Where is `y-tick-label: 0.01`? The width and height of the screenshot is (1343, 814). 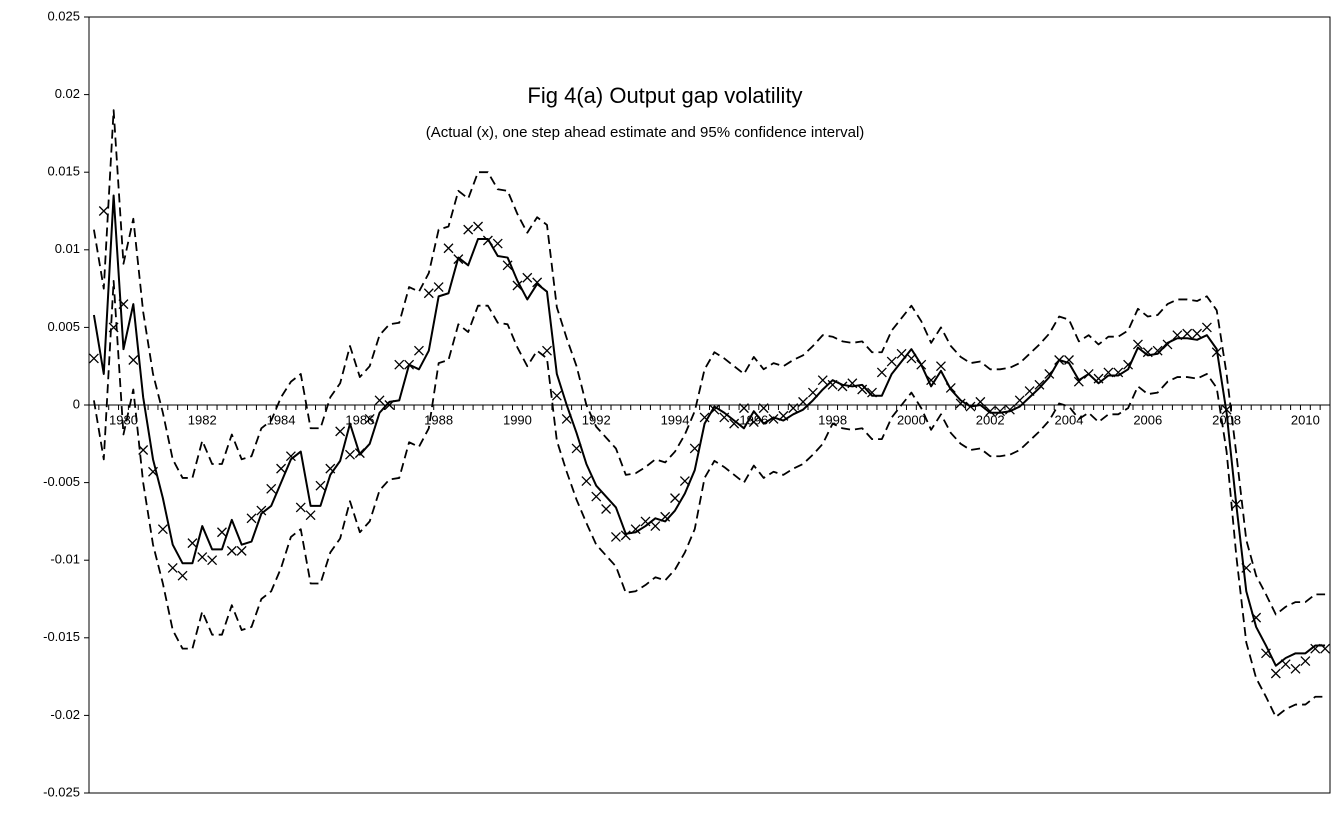 y-tick-label: 0.01 is located at coordinates (67, 248).